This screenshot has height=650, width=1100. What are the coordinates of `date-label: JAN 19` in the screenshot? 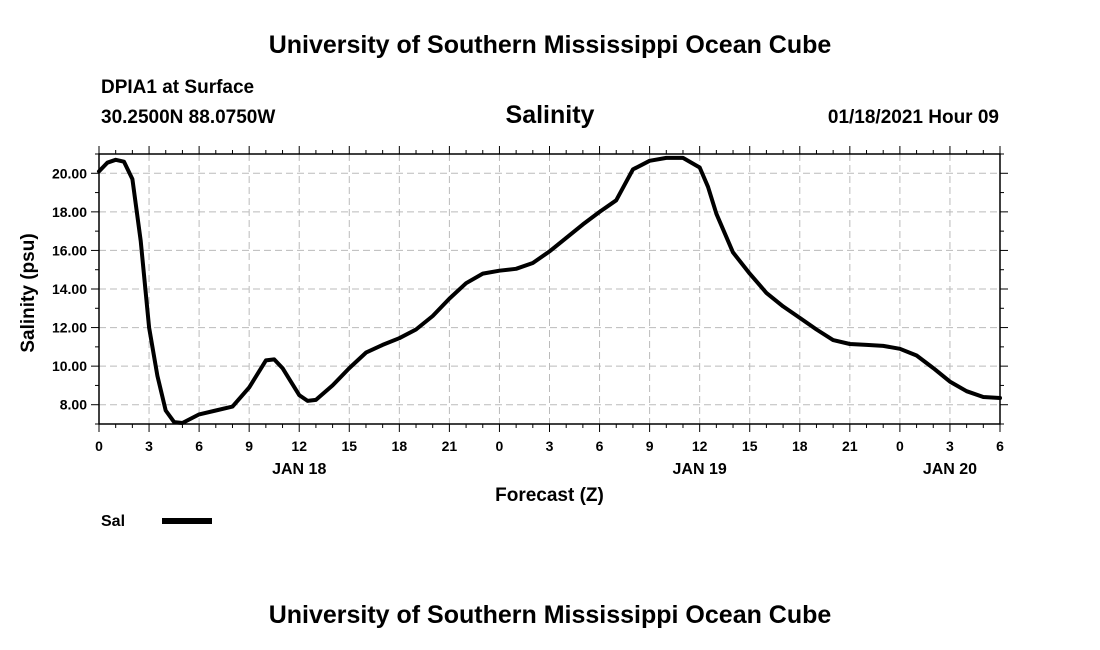 It's located at (700, 469).